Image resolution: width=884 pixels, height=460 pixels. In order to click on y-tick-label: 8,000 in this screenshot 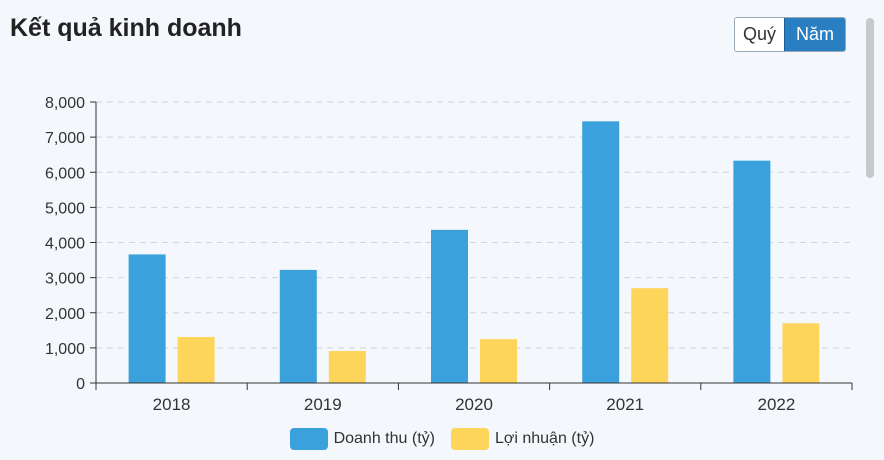, I will do `click(65, 103)`.